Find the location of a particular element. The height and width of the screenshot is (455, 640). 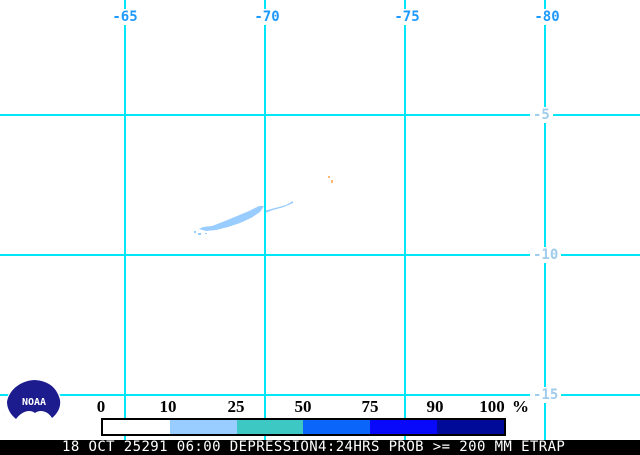

colorbar-tick: 0 is located at coordinates (101, 406).